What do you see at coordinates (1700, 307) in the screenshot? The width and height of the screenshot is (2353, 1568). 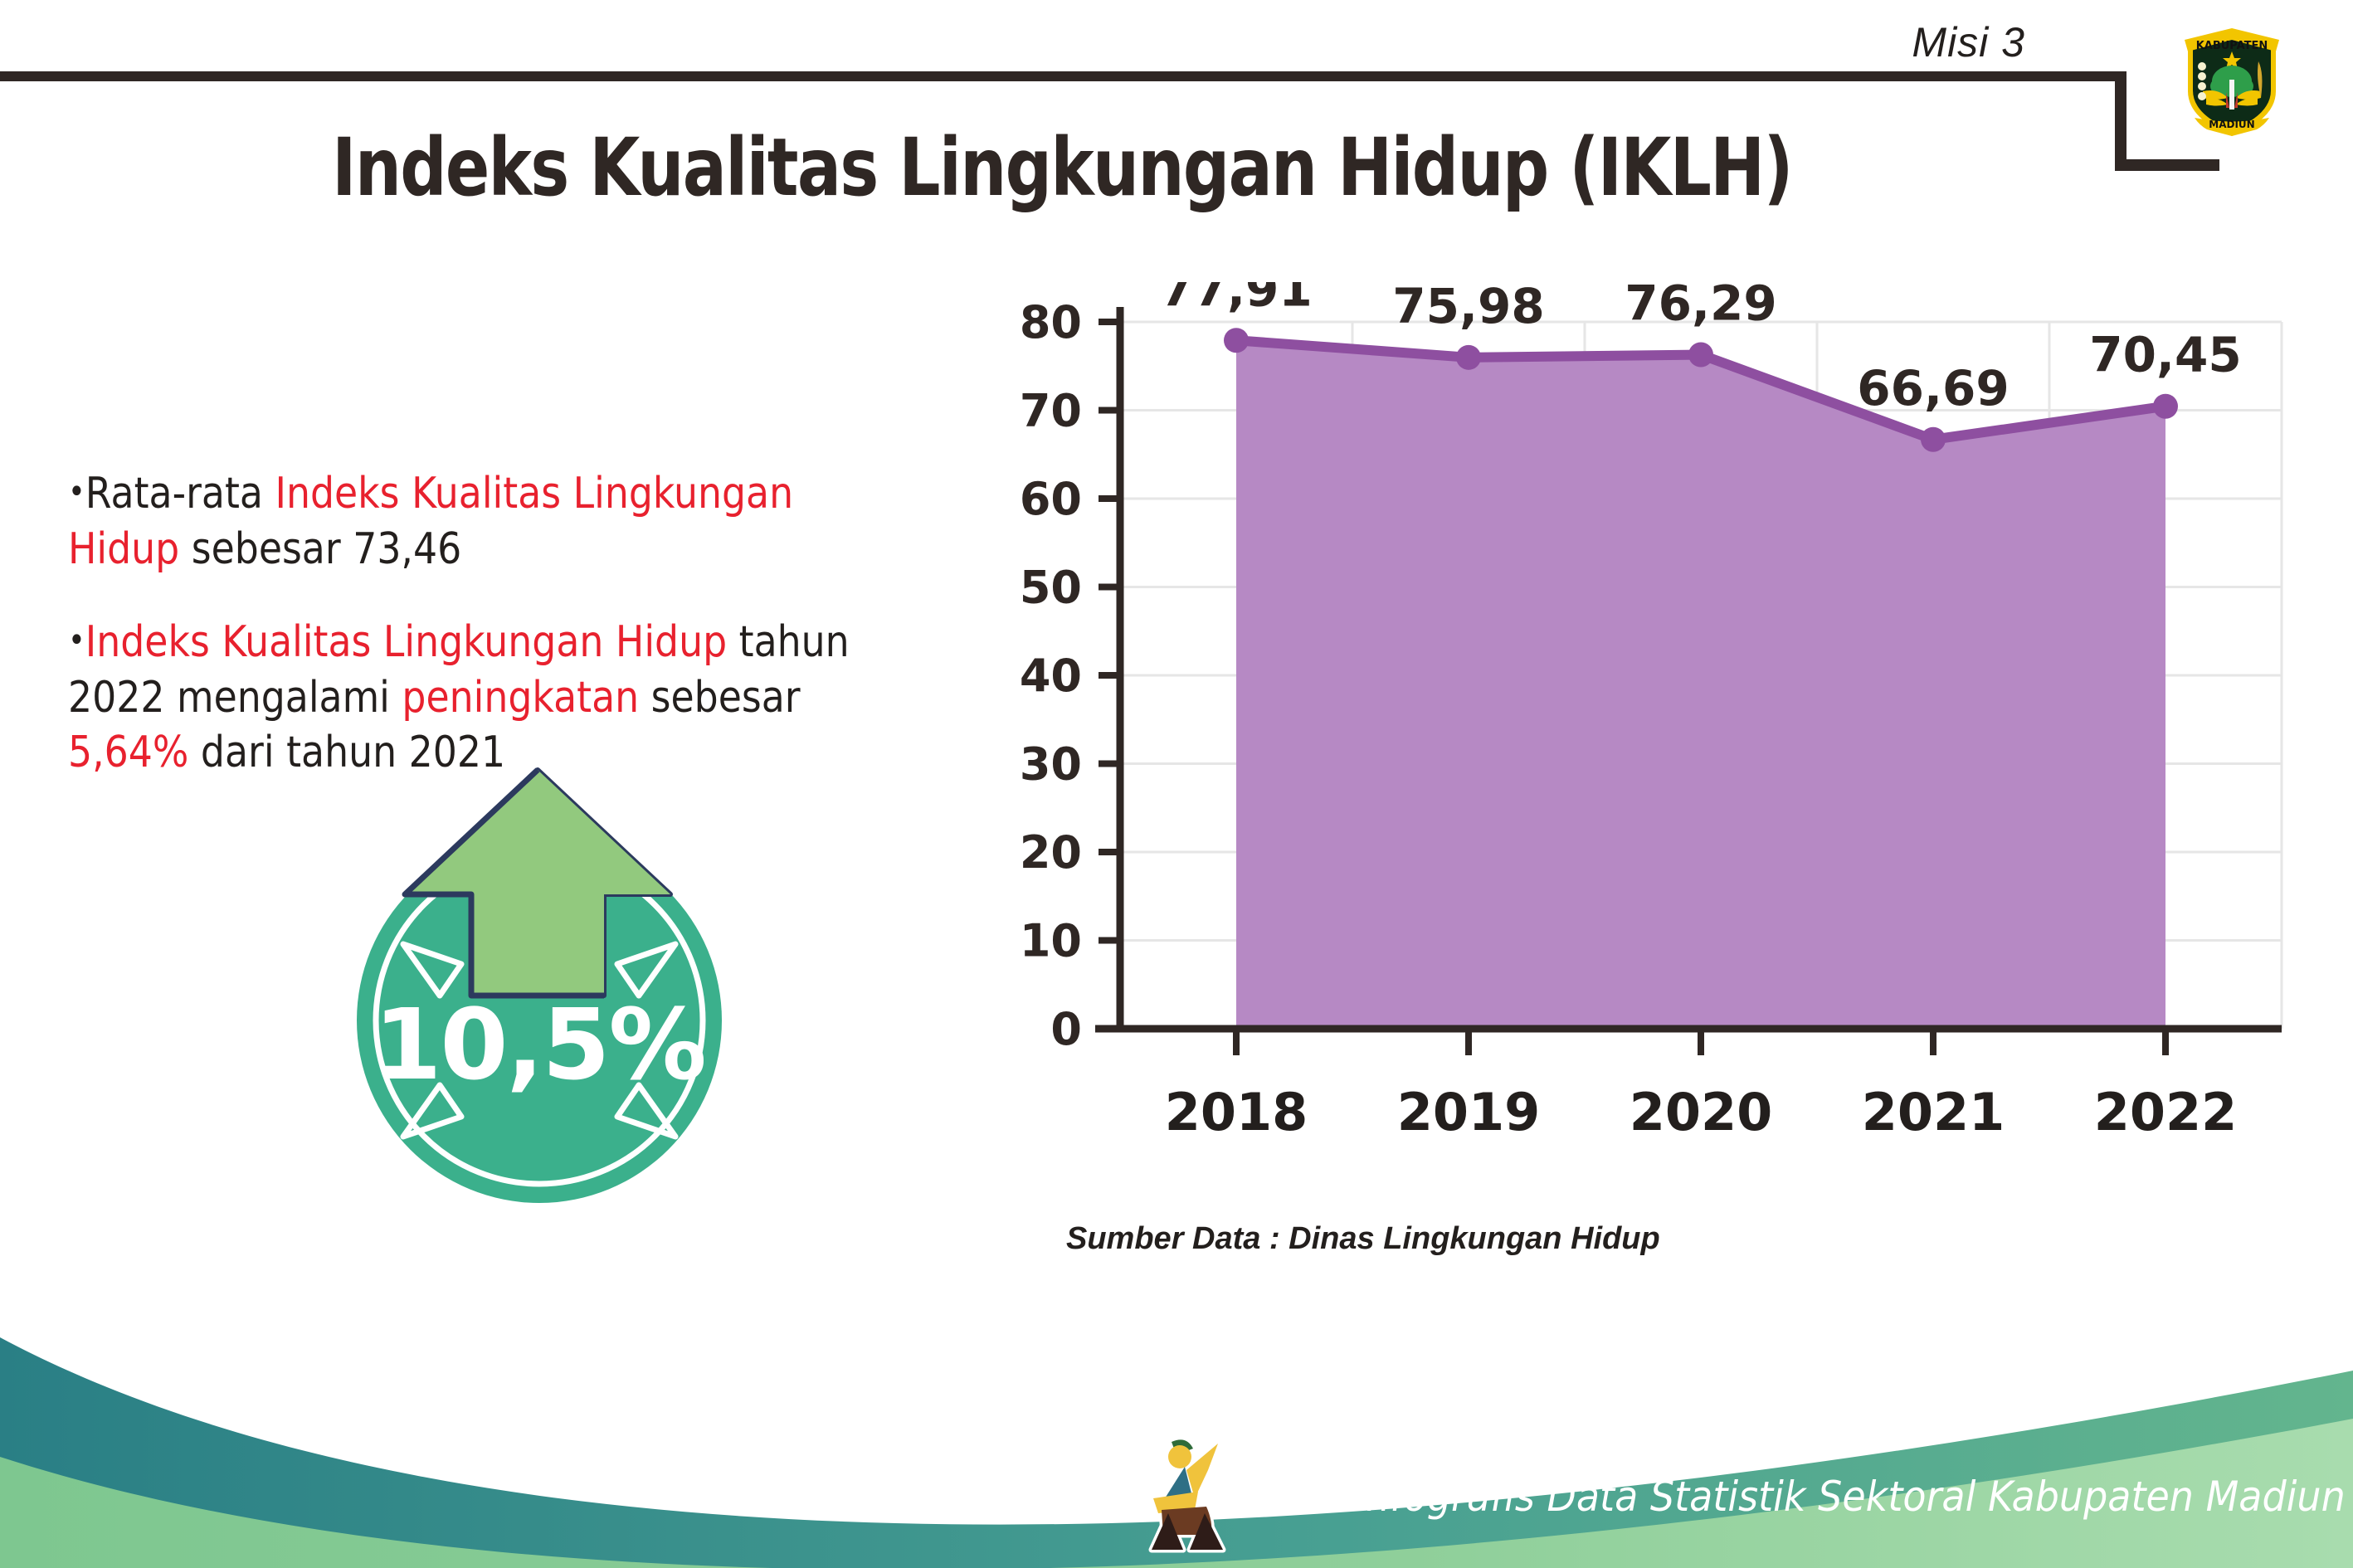 I see `chart-value-label: 76,29` at bounding box center [1700, 307].